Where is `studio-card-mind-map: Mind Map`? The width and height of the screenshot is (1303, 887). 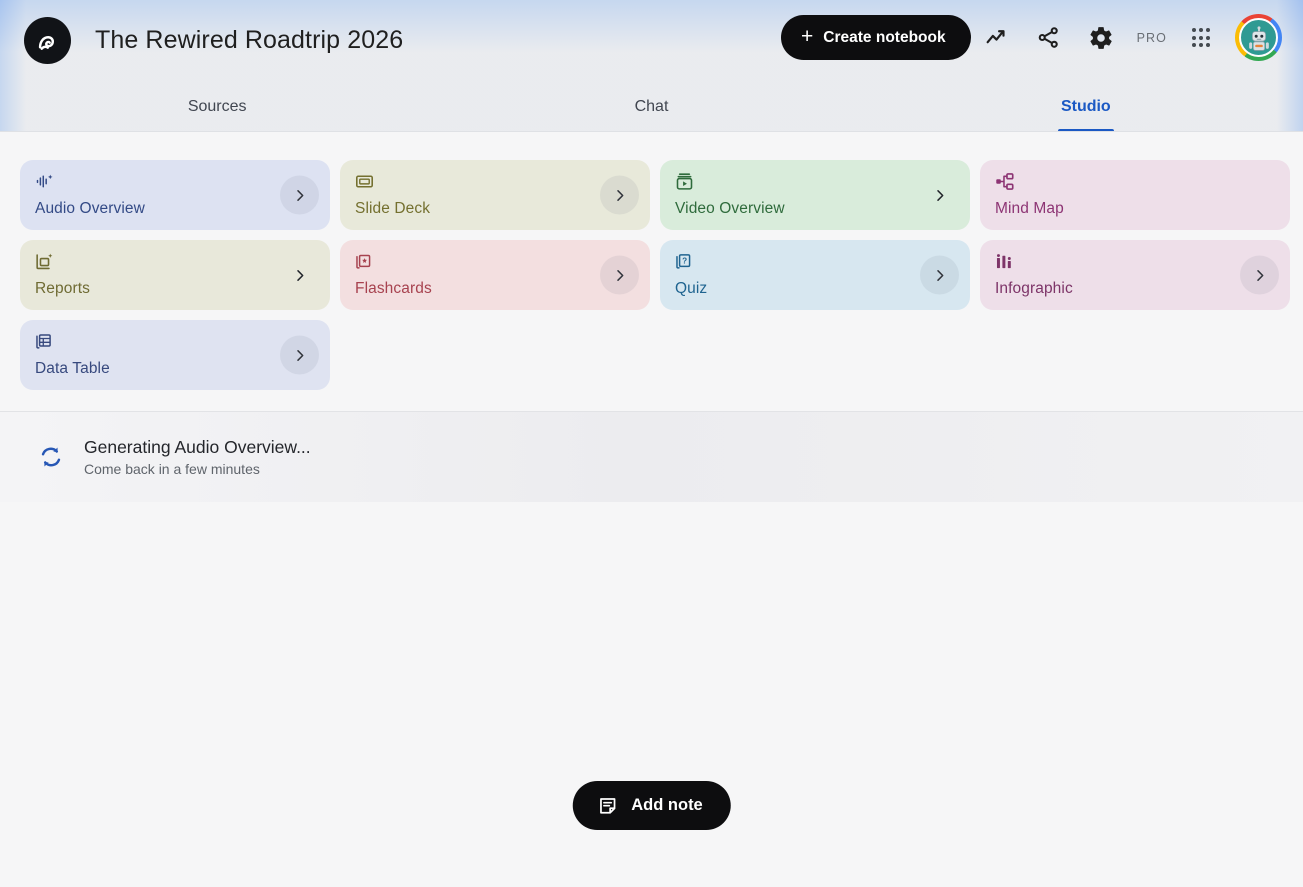
studio-card-mind-map: Mind Map is located at coordinates (1135, 195).